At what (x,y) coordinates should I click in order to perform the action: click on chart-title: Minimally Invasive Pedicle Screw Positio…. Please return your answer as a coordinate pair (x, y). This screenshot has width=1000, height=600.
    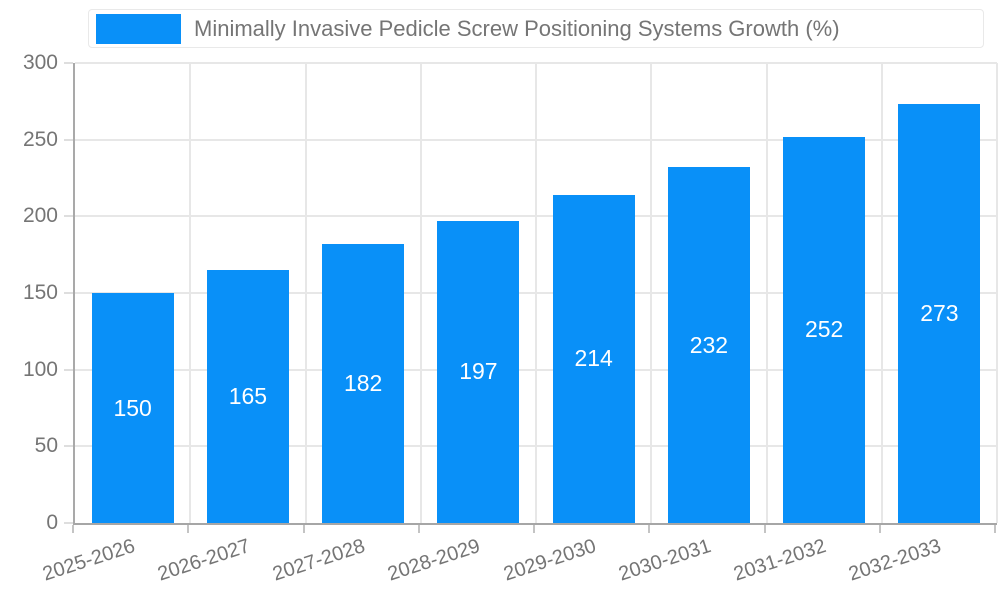
    Looking at the image, I should click on (517, 28).